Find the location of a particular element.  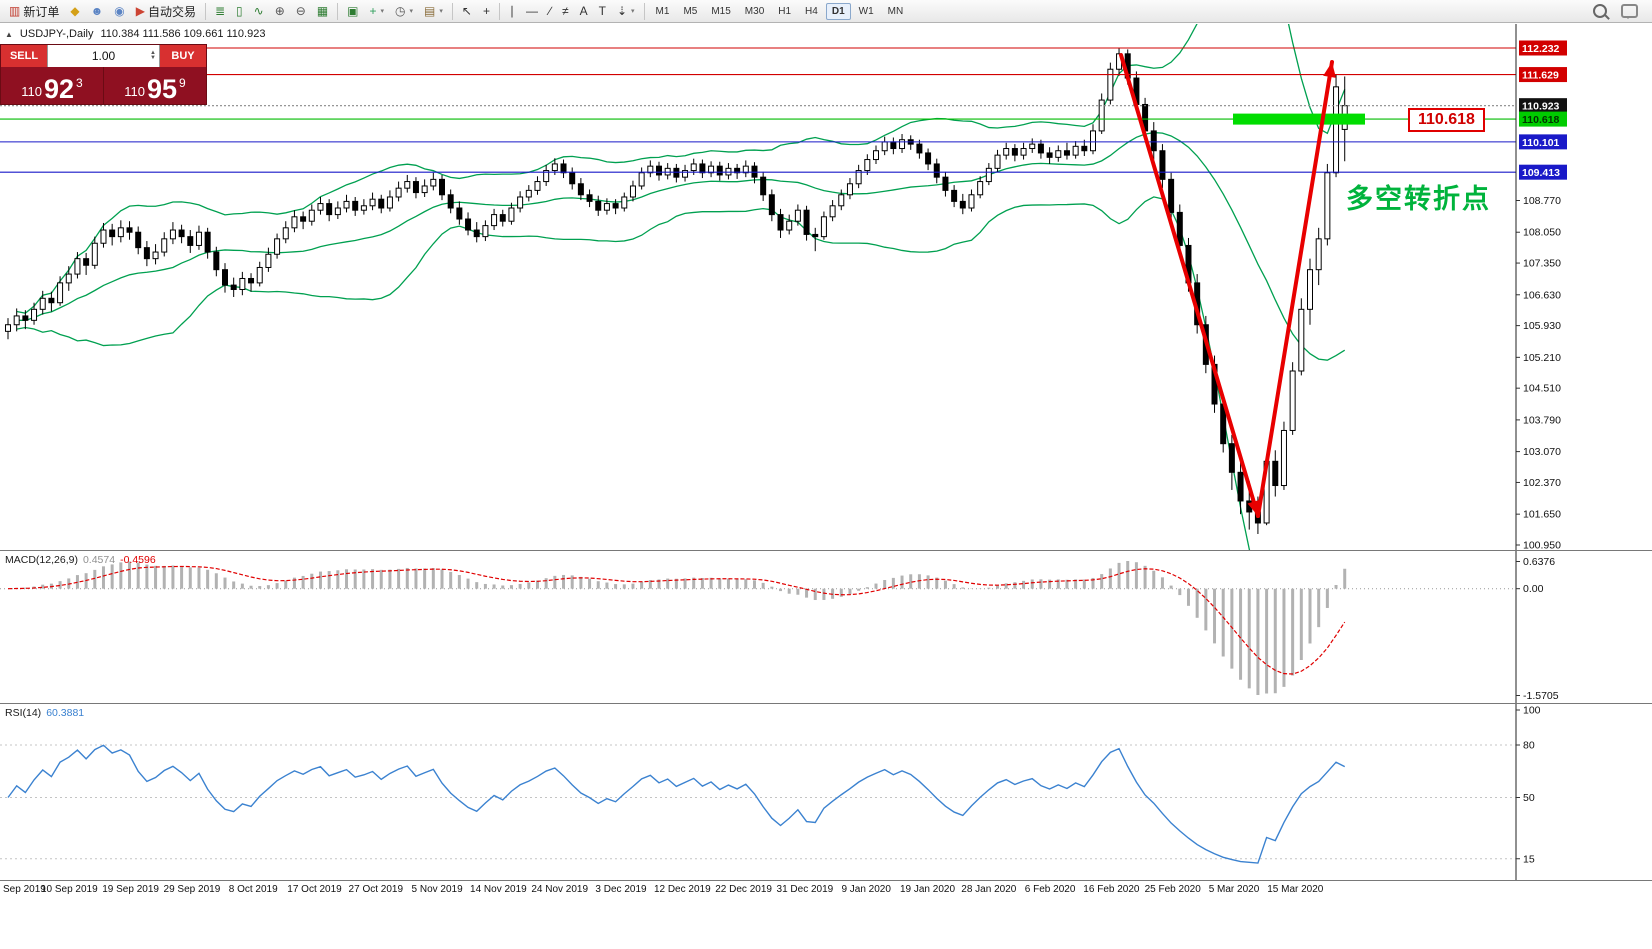

charts-button: ◆ is located at coordinates (74, 11).